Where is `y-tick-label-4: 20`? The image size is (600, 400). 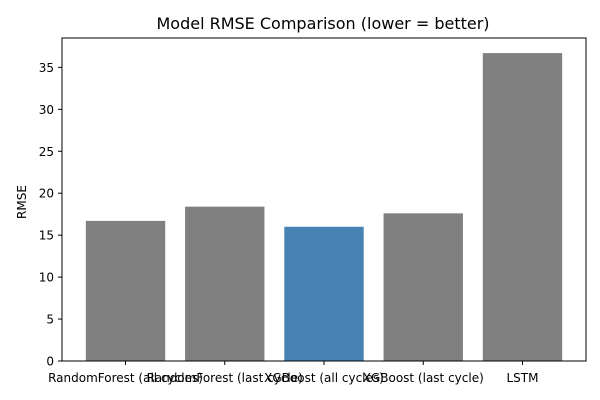 y-tick-label-4: 20 is located at coordinates (46, 194).